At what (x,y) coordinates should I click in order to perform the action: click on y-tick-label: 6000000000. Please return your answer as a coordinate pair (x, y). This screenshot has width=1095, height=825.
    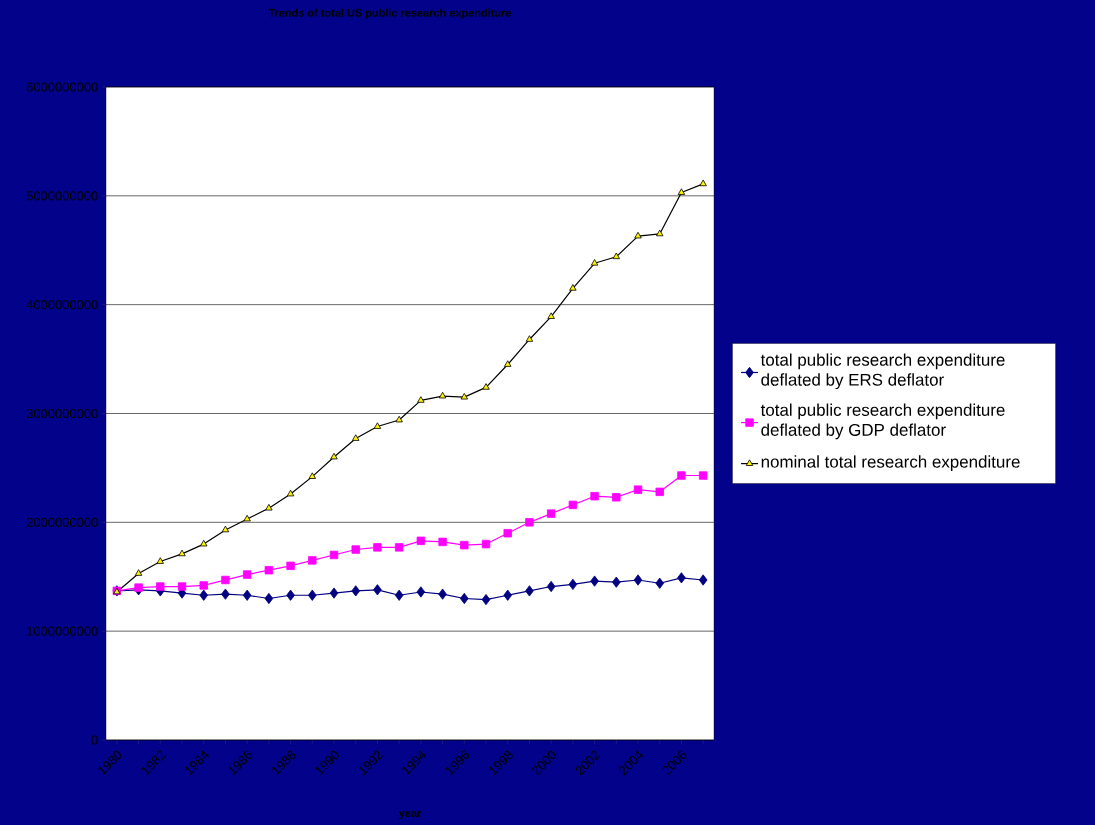
    Looking at the image, I should click on (62, 87).